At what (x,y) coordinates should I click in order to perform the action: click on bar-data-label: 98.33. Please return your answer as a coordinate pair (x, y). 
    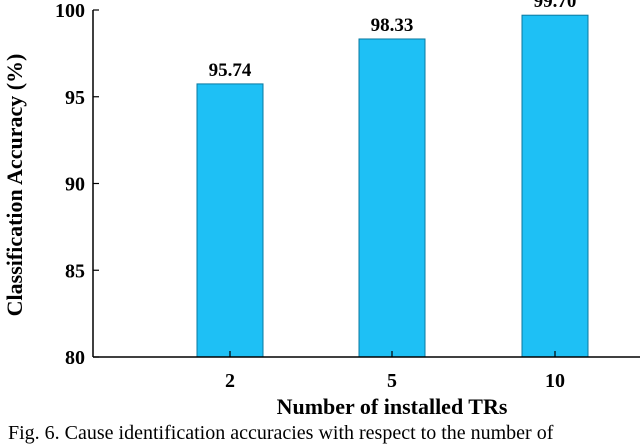
    Looking at the image, I should click on (392, 25).